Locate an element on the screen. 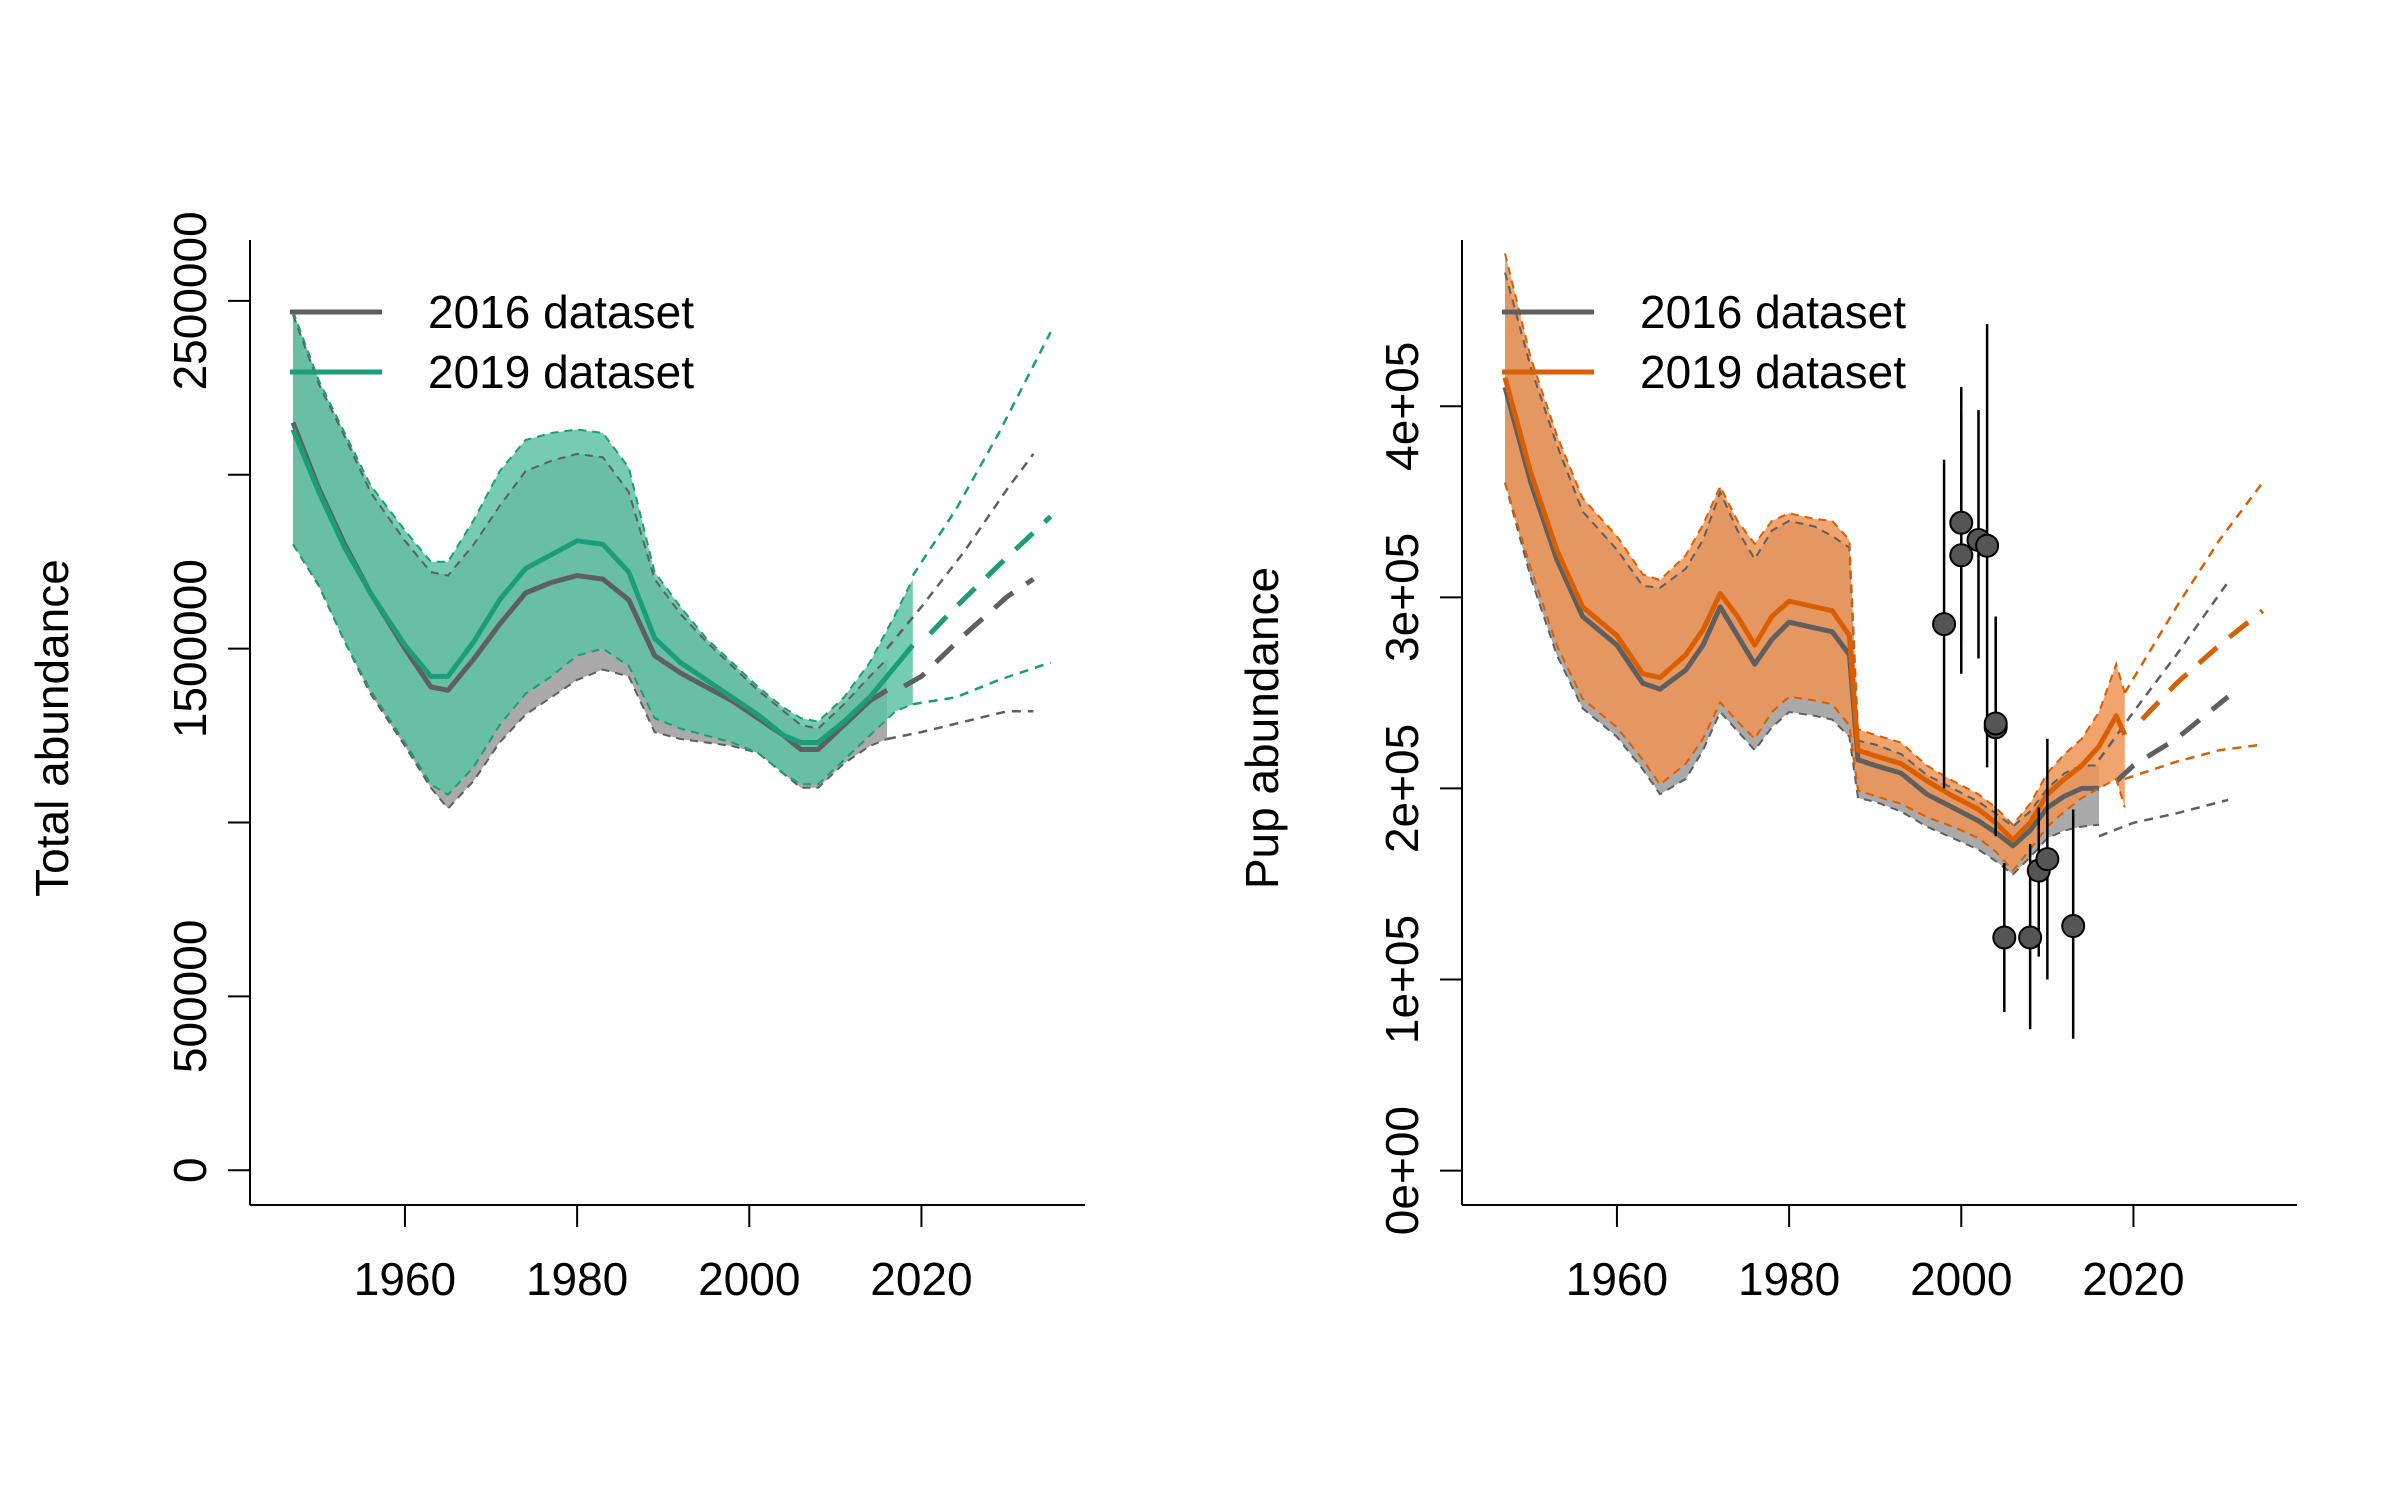 The width and height of the screenshot is (2400, 1500). y-axis-title: Pup abundance is located at coordinates (1262, 728).